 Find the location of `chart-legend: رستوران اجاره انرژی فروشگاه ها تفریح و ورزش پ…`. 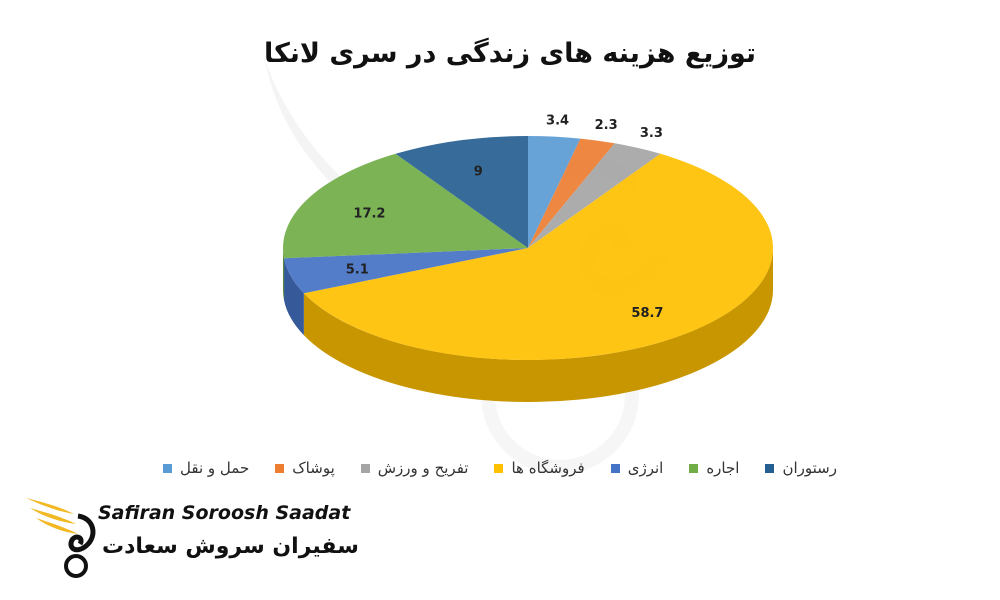

chart-legend: رستوران اجاره انرژی فروشگاه ها تفریح و ورزش پ… is located at coordinates (500, 468).